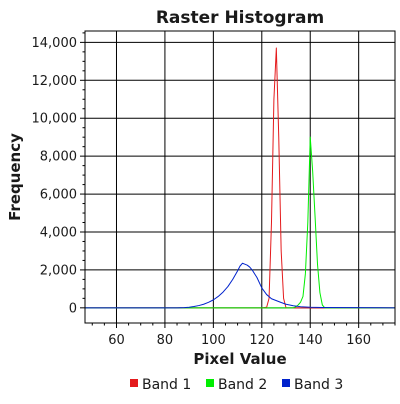  Describe the element at coordinates (55, 119) in the screenshot. I see `y-tick-label: 10,000` at that location.